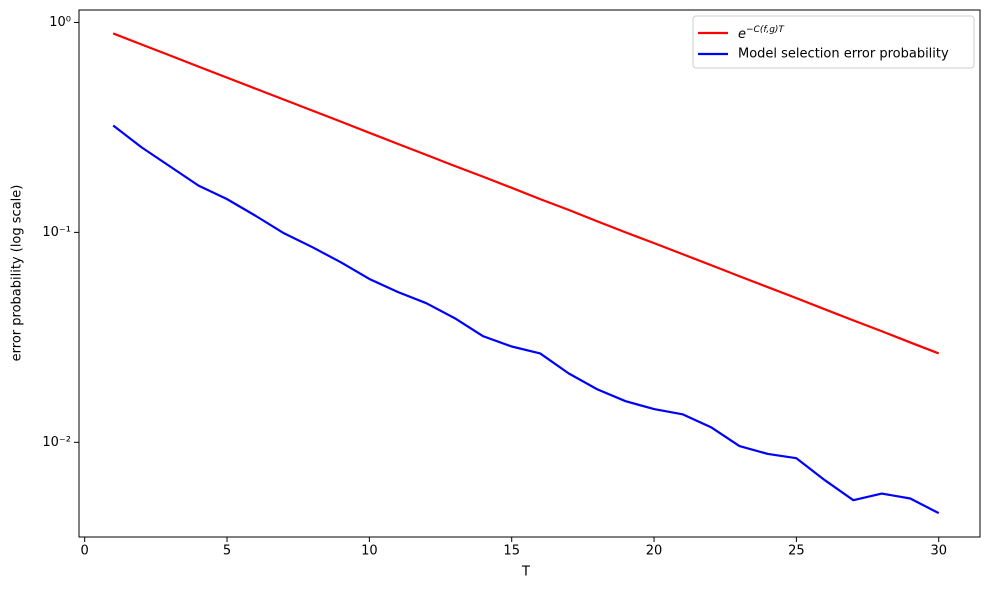  I want to click on y-tick-label: 10⁻², so click(56, 442).